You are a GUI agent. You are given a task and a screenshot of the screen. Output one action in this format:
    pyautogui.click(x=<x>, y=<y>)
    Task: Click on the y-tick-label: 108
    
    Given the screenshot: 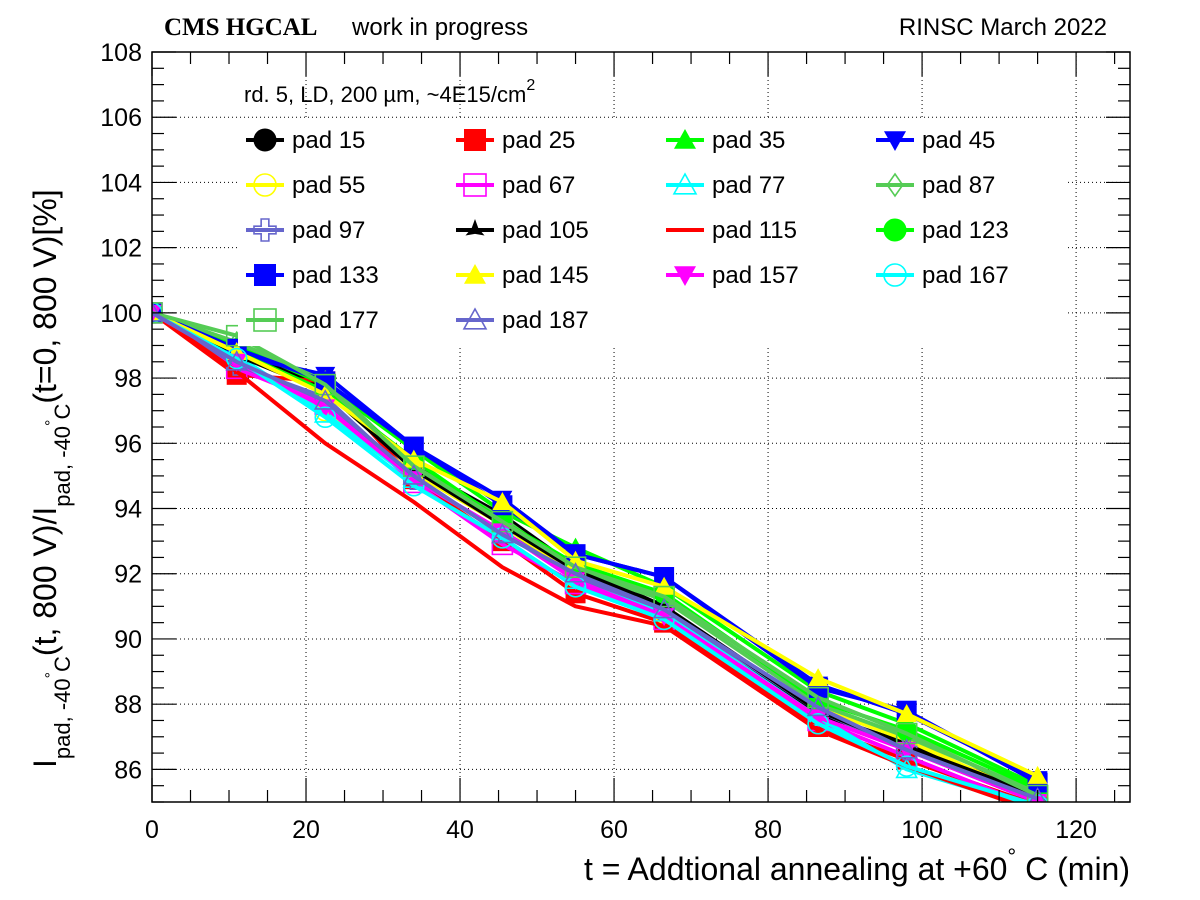 What is the action you would take?
    pyautogui.click(x=121, y=53)
    